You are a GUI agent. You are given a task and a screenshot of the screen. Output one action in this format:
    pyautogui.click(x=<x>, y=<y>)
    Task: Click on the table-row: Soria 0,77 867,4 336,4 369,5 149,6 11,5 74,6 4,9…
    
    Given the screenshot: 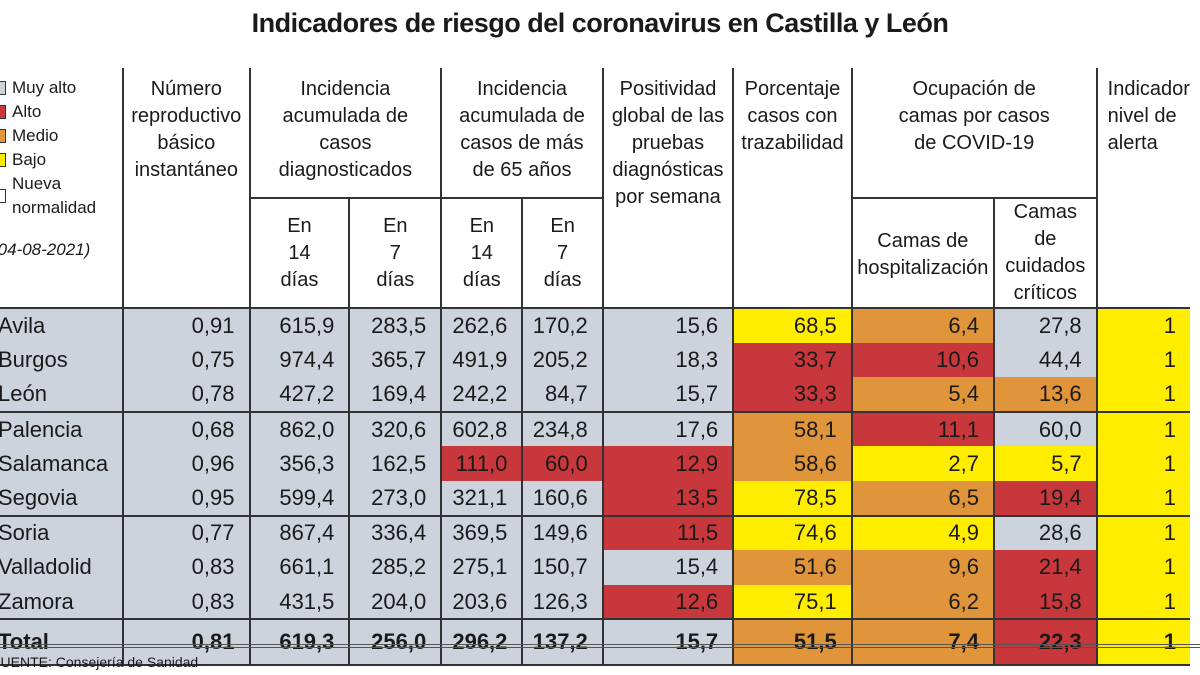 What is the action you would take?
    pyautogui.click(x=595, y=532)
    